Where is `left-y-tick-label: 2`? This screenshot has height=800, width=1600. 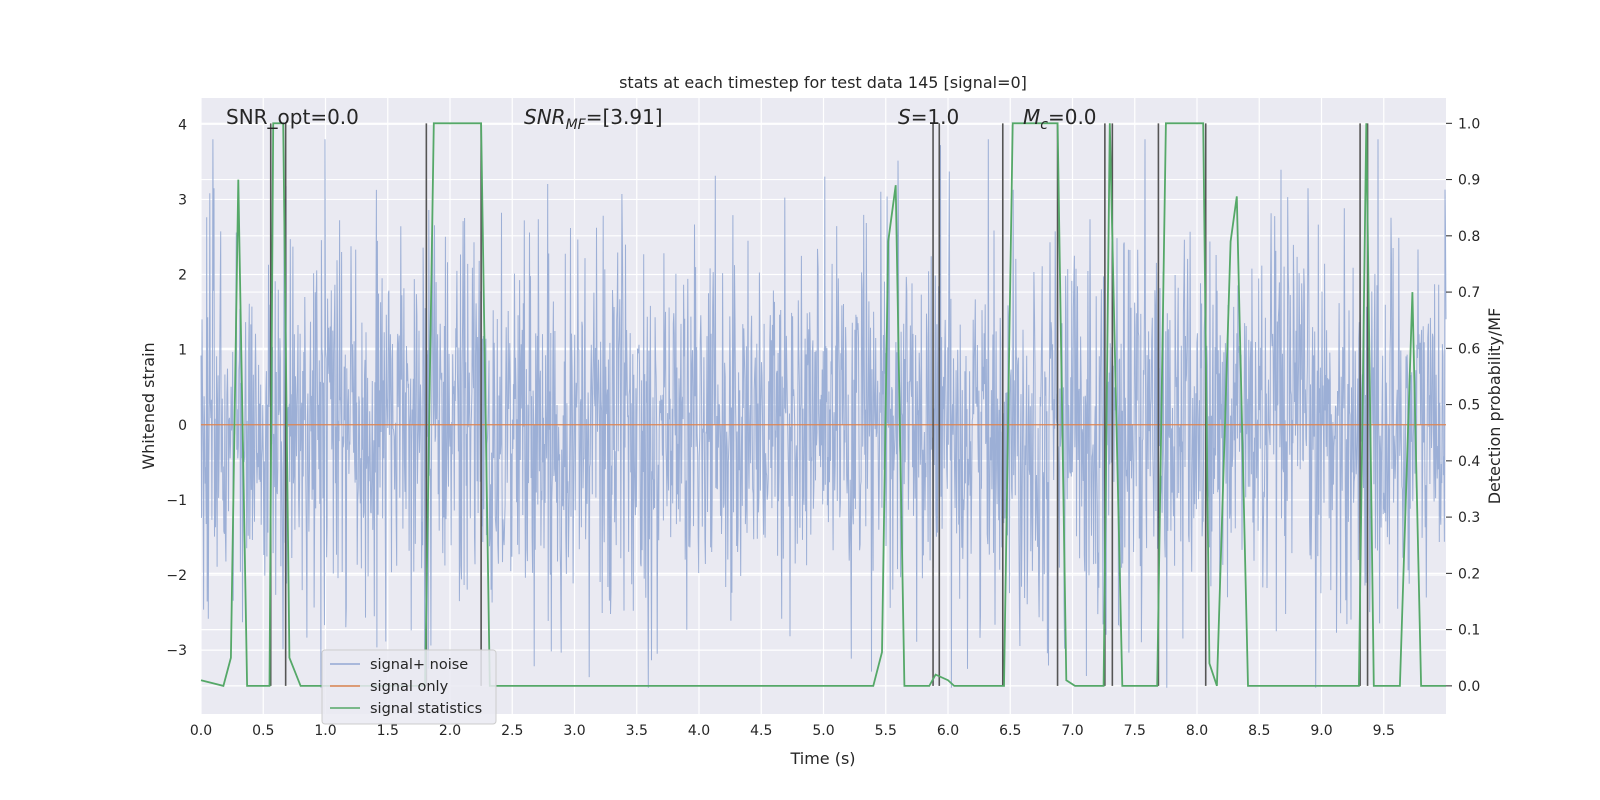
left-y-tick-label: 2 is located at coordinates (182, 276).